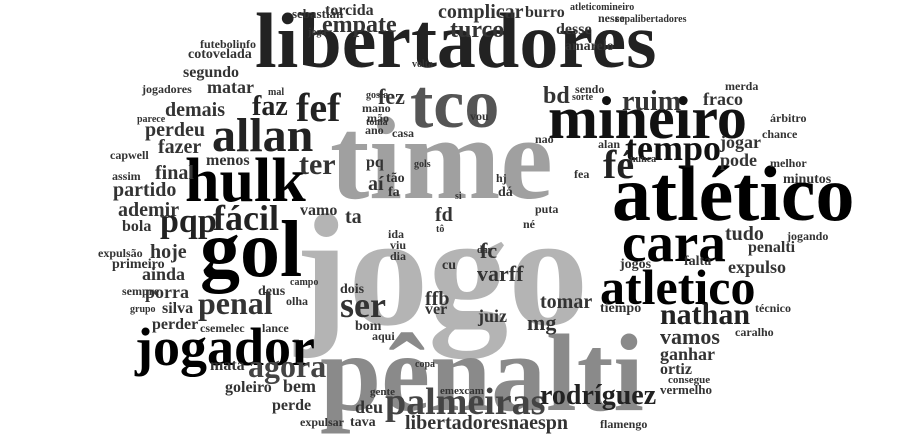 This screenshot has height=436, width=919. I want to click on word-5: gol, so click(251, 250).